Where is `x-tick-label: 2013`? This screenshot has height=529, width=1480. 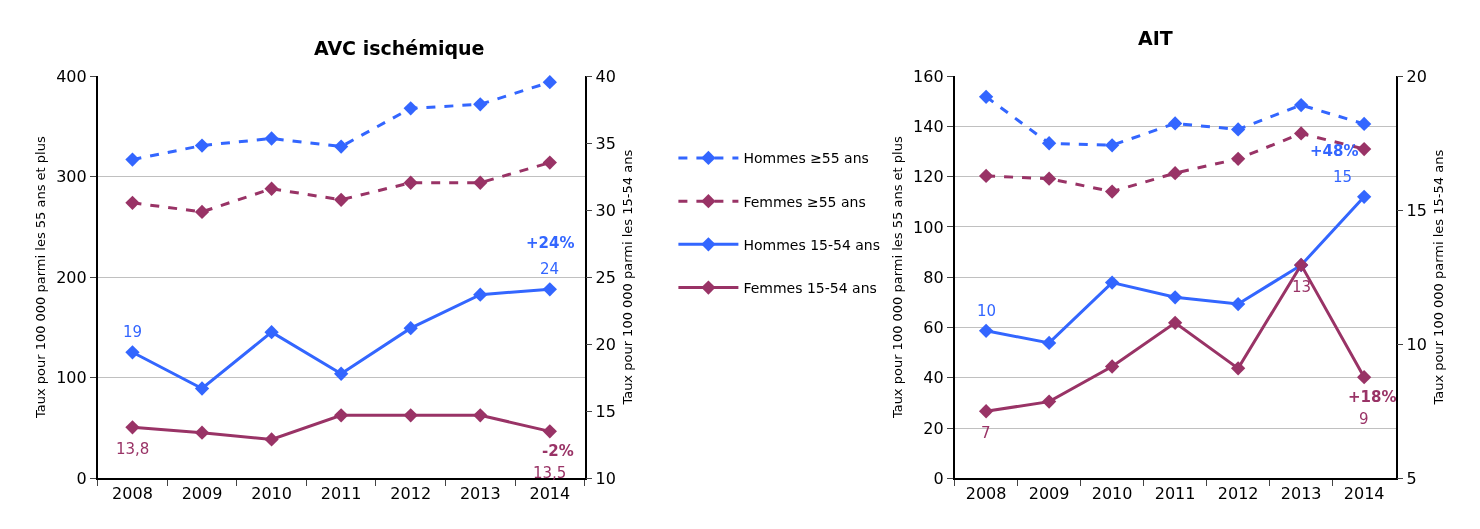 x-tick-label: 2013 is located at coordinates (480, 494).